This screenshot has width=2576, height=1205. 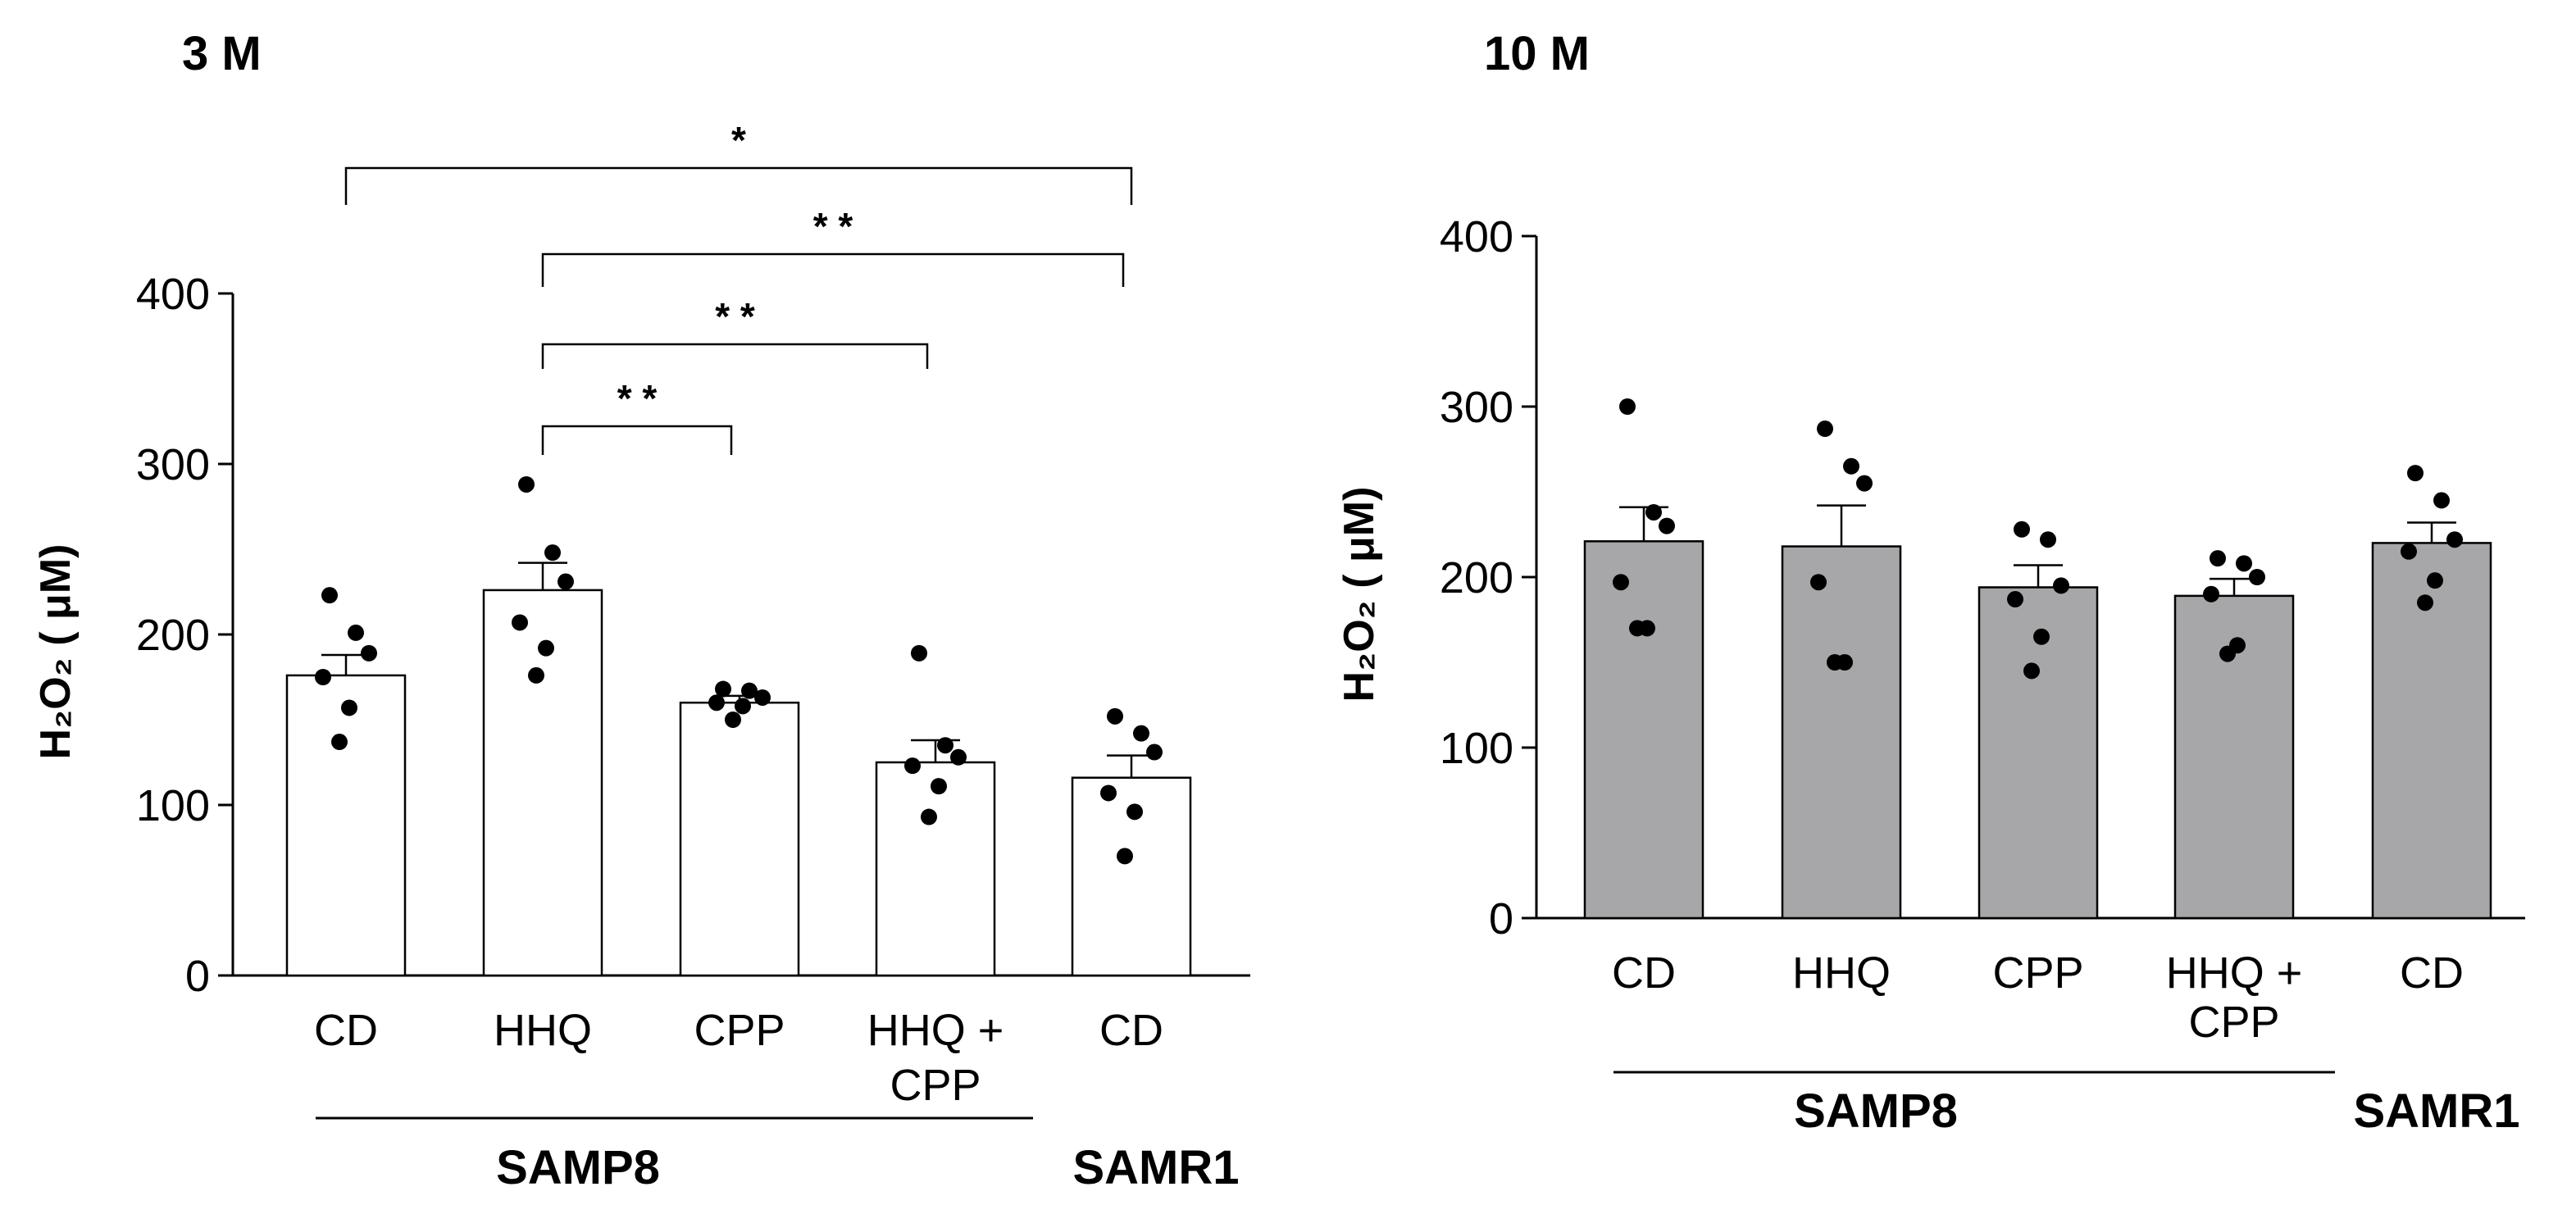 What do you see at coordinates (1537, 53) in the screenshot?
I see `chart-title: 10 M` at bounding box center [1537, 53].